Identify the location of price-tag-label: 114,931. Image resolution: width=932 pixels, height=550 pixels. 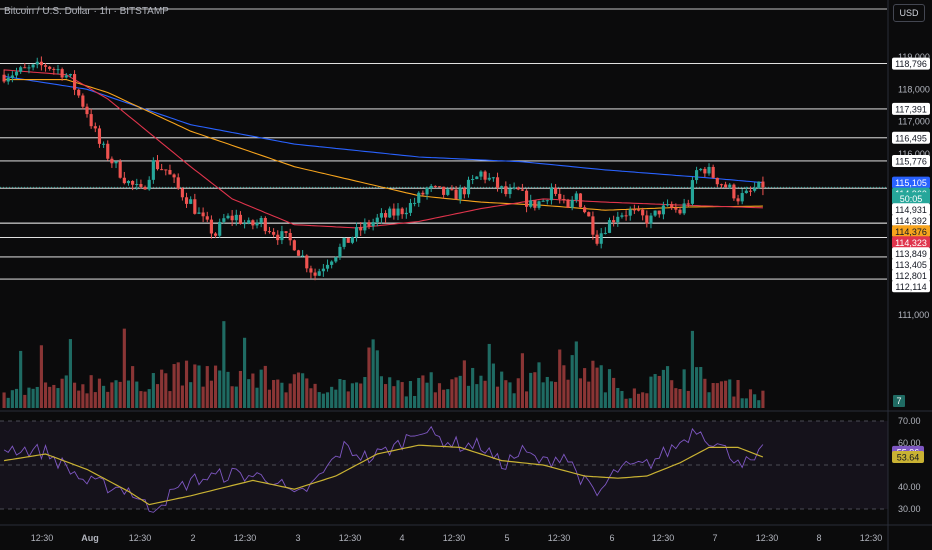
(911, 210).